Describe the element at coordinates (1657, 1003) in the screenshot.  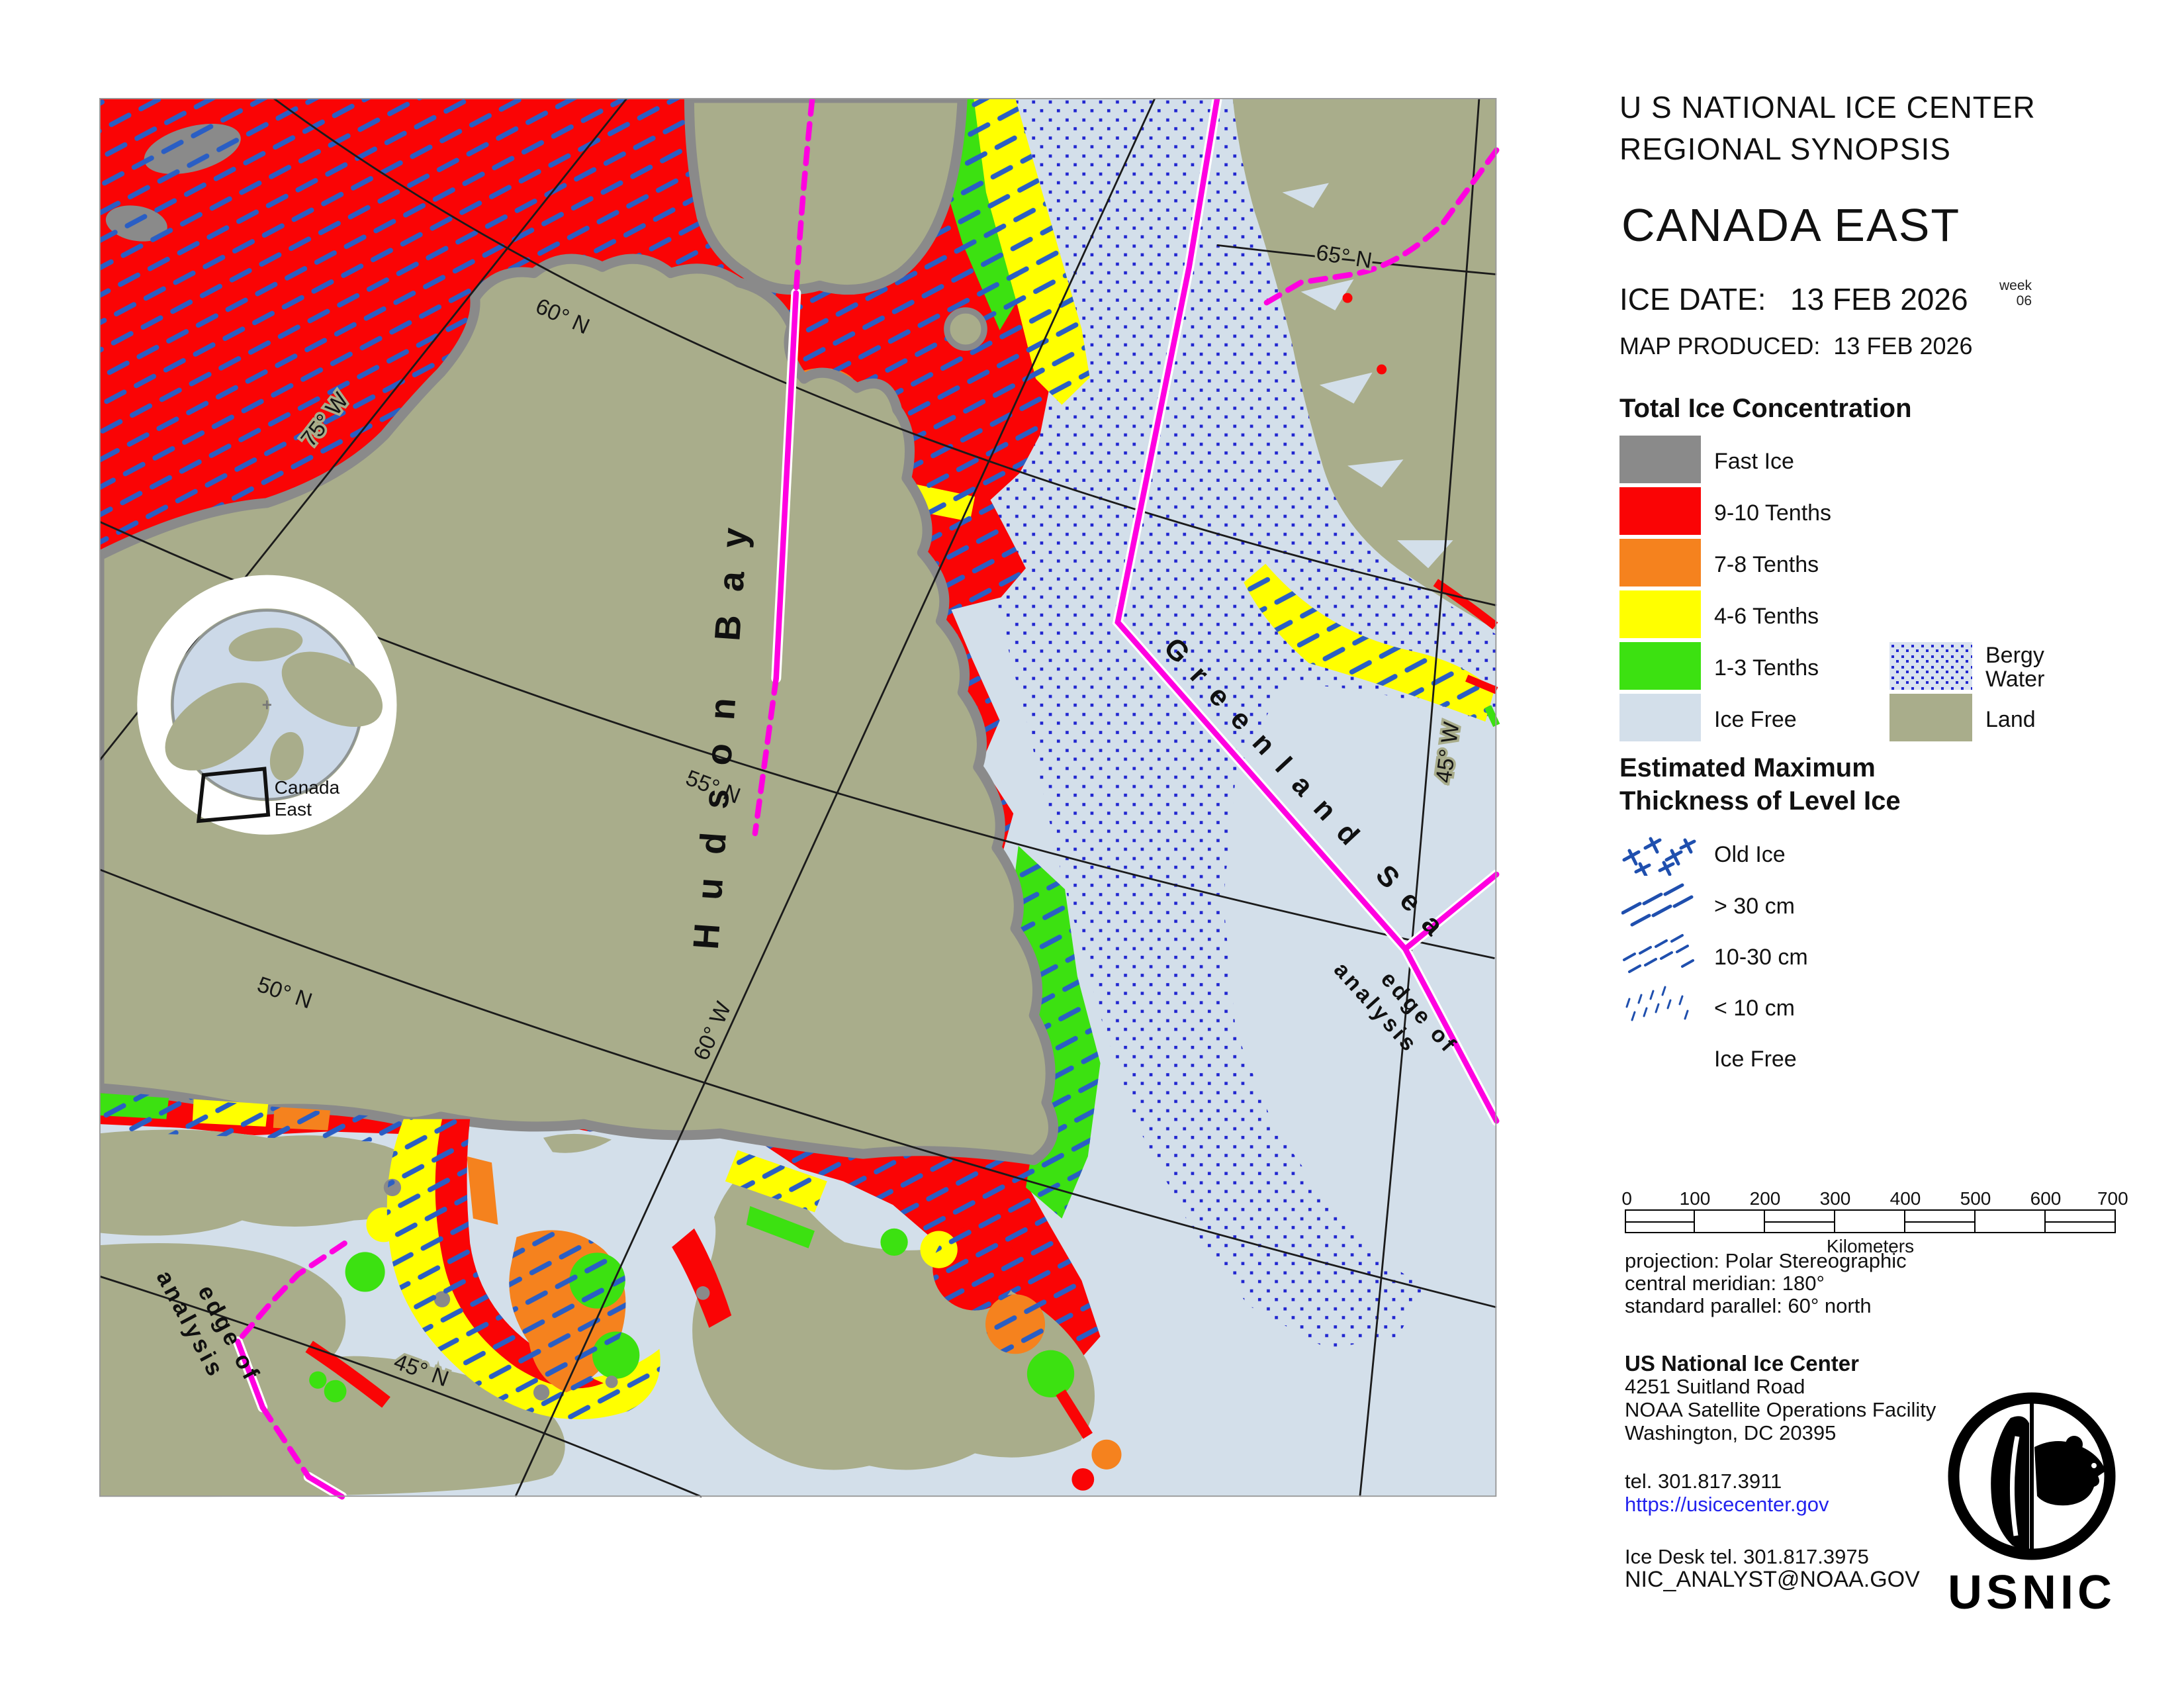
I see `thickness-symbol-lt10` at that location.